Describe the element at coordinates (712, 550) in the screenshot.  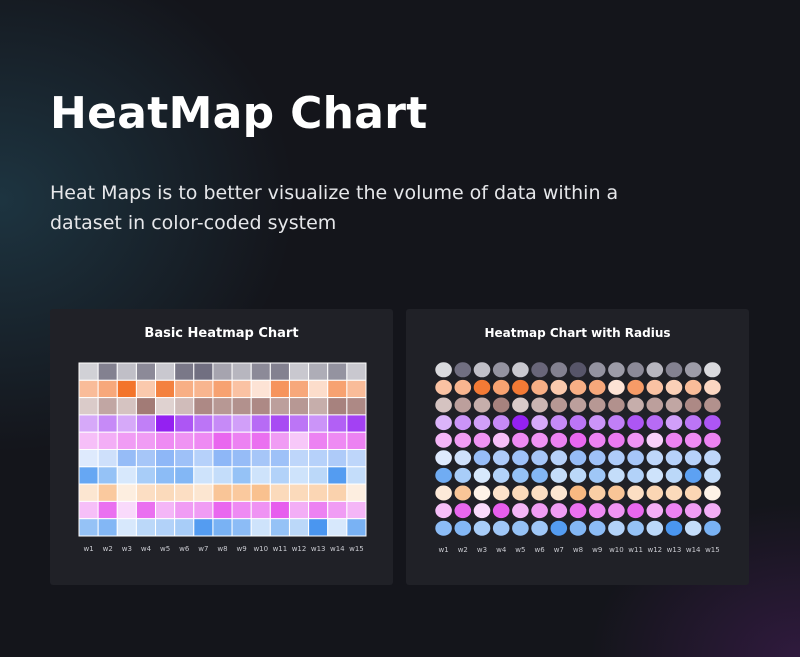
I see `x-tick-label: w15` at that location.